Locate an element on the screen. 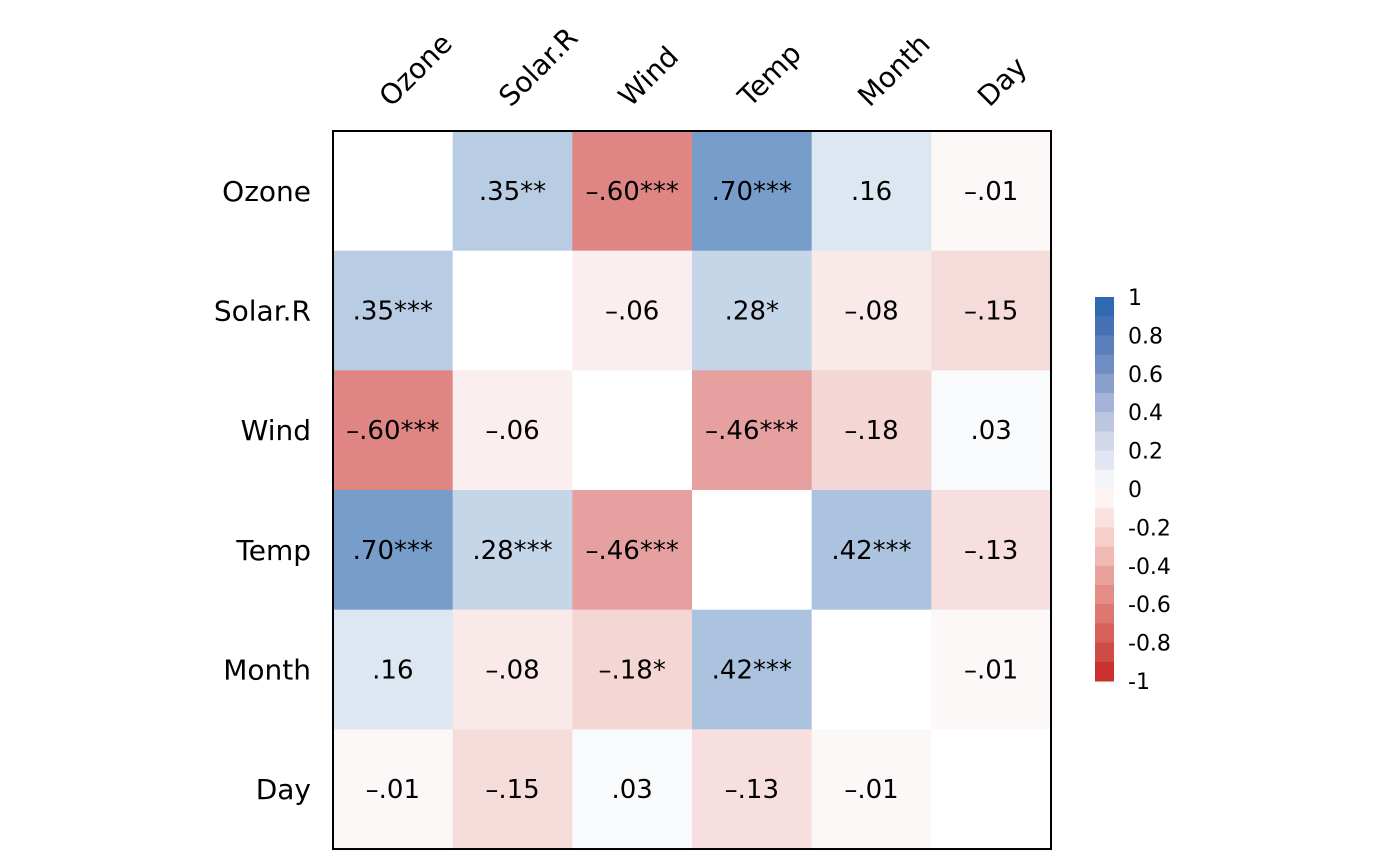 This screenshot has height=866, width=1400. legend-tick-label: -0.6 is located at coordinates (1149, 605).